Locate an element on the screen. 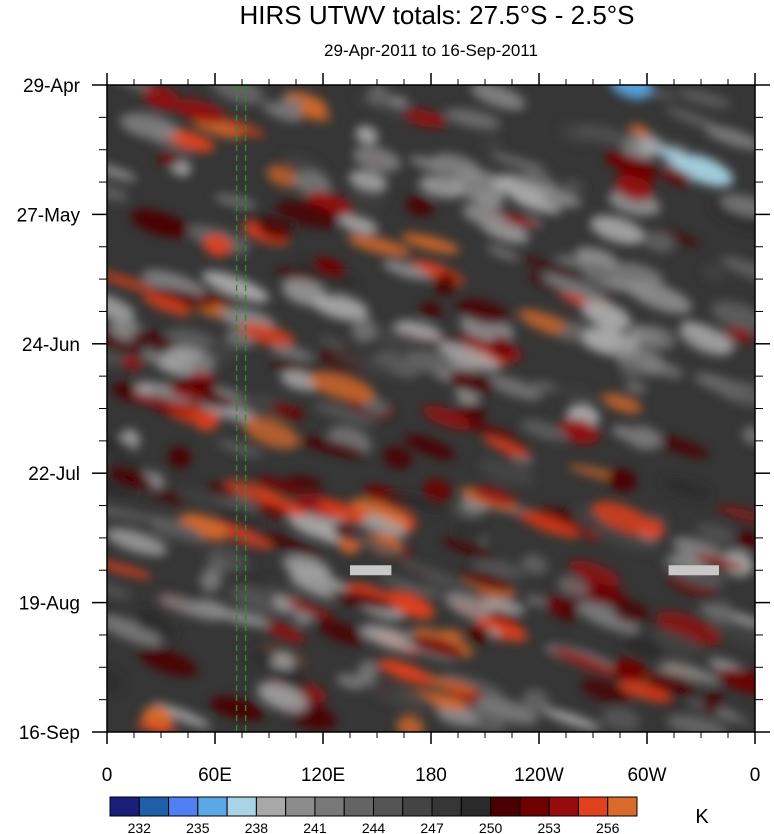 Image resolution: width=774 pixels, height=834 pixels. chart-title: HIRS UTWV totals: 27.5°S - 2.5°S is located at coordinates (436, 15).